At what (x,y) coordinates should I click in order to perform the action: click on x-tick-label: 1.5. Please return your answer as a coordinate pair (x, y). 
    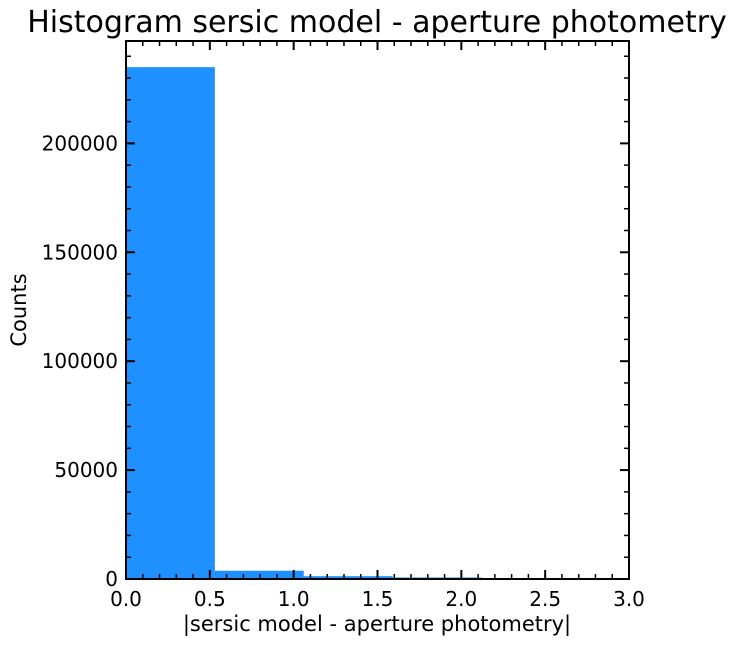
    Looking at the image, I should click on (378, 599).